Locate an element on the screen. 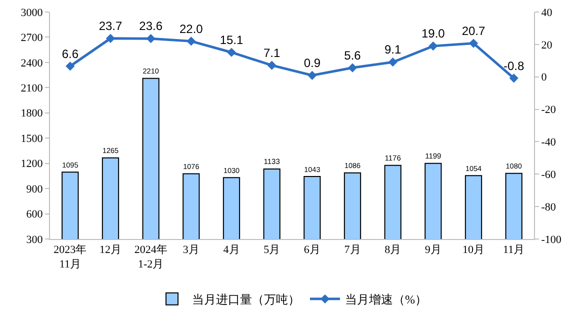 This screenshot has height=325, width=579. y-tick-label: 900 is located at coordinates (35, 189).